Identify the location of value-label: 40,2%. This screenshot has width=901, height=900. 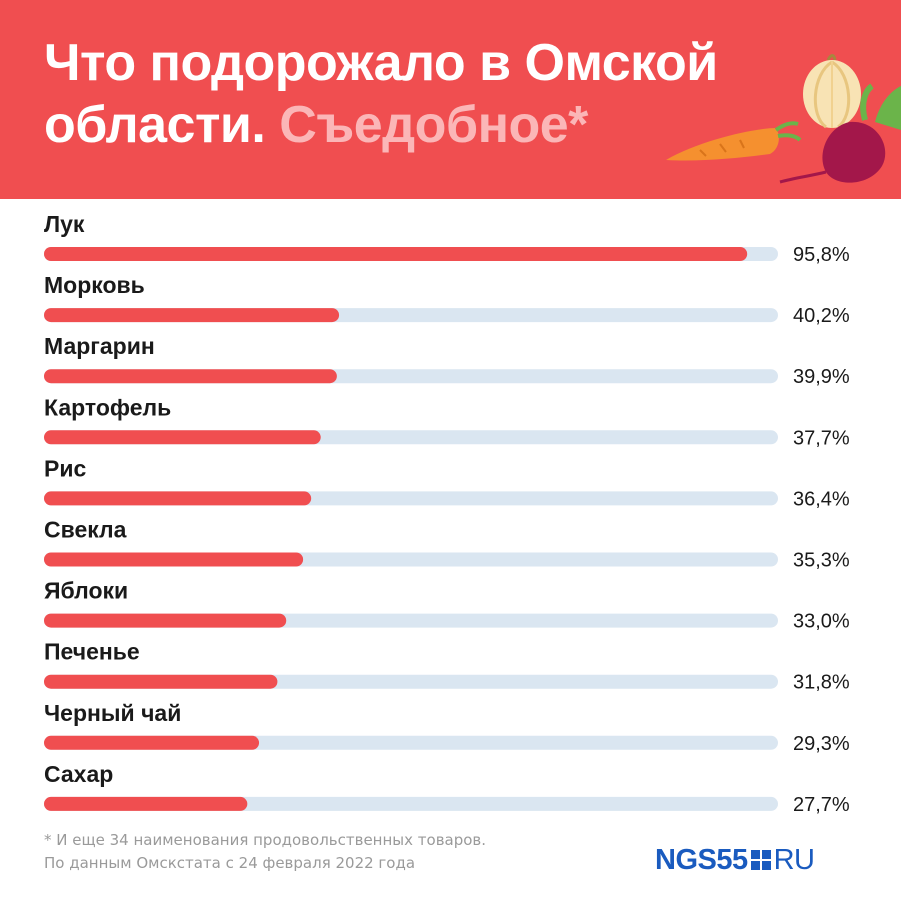
(821, 316).